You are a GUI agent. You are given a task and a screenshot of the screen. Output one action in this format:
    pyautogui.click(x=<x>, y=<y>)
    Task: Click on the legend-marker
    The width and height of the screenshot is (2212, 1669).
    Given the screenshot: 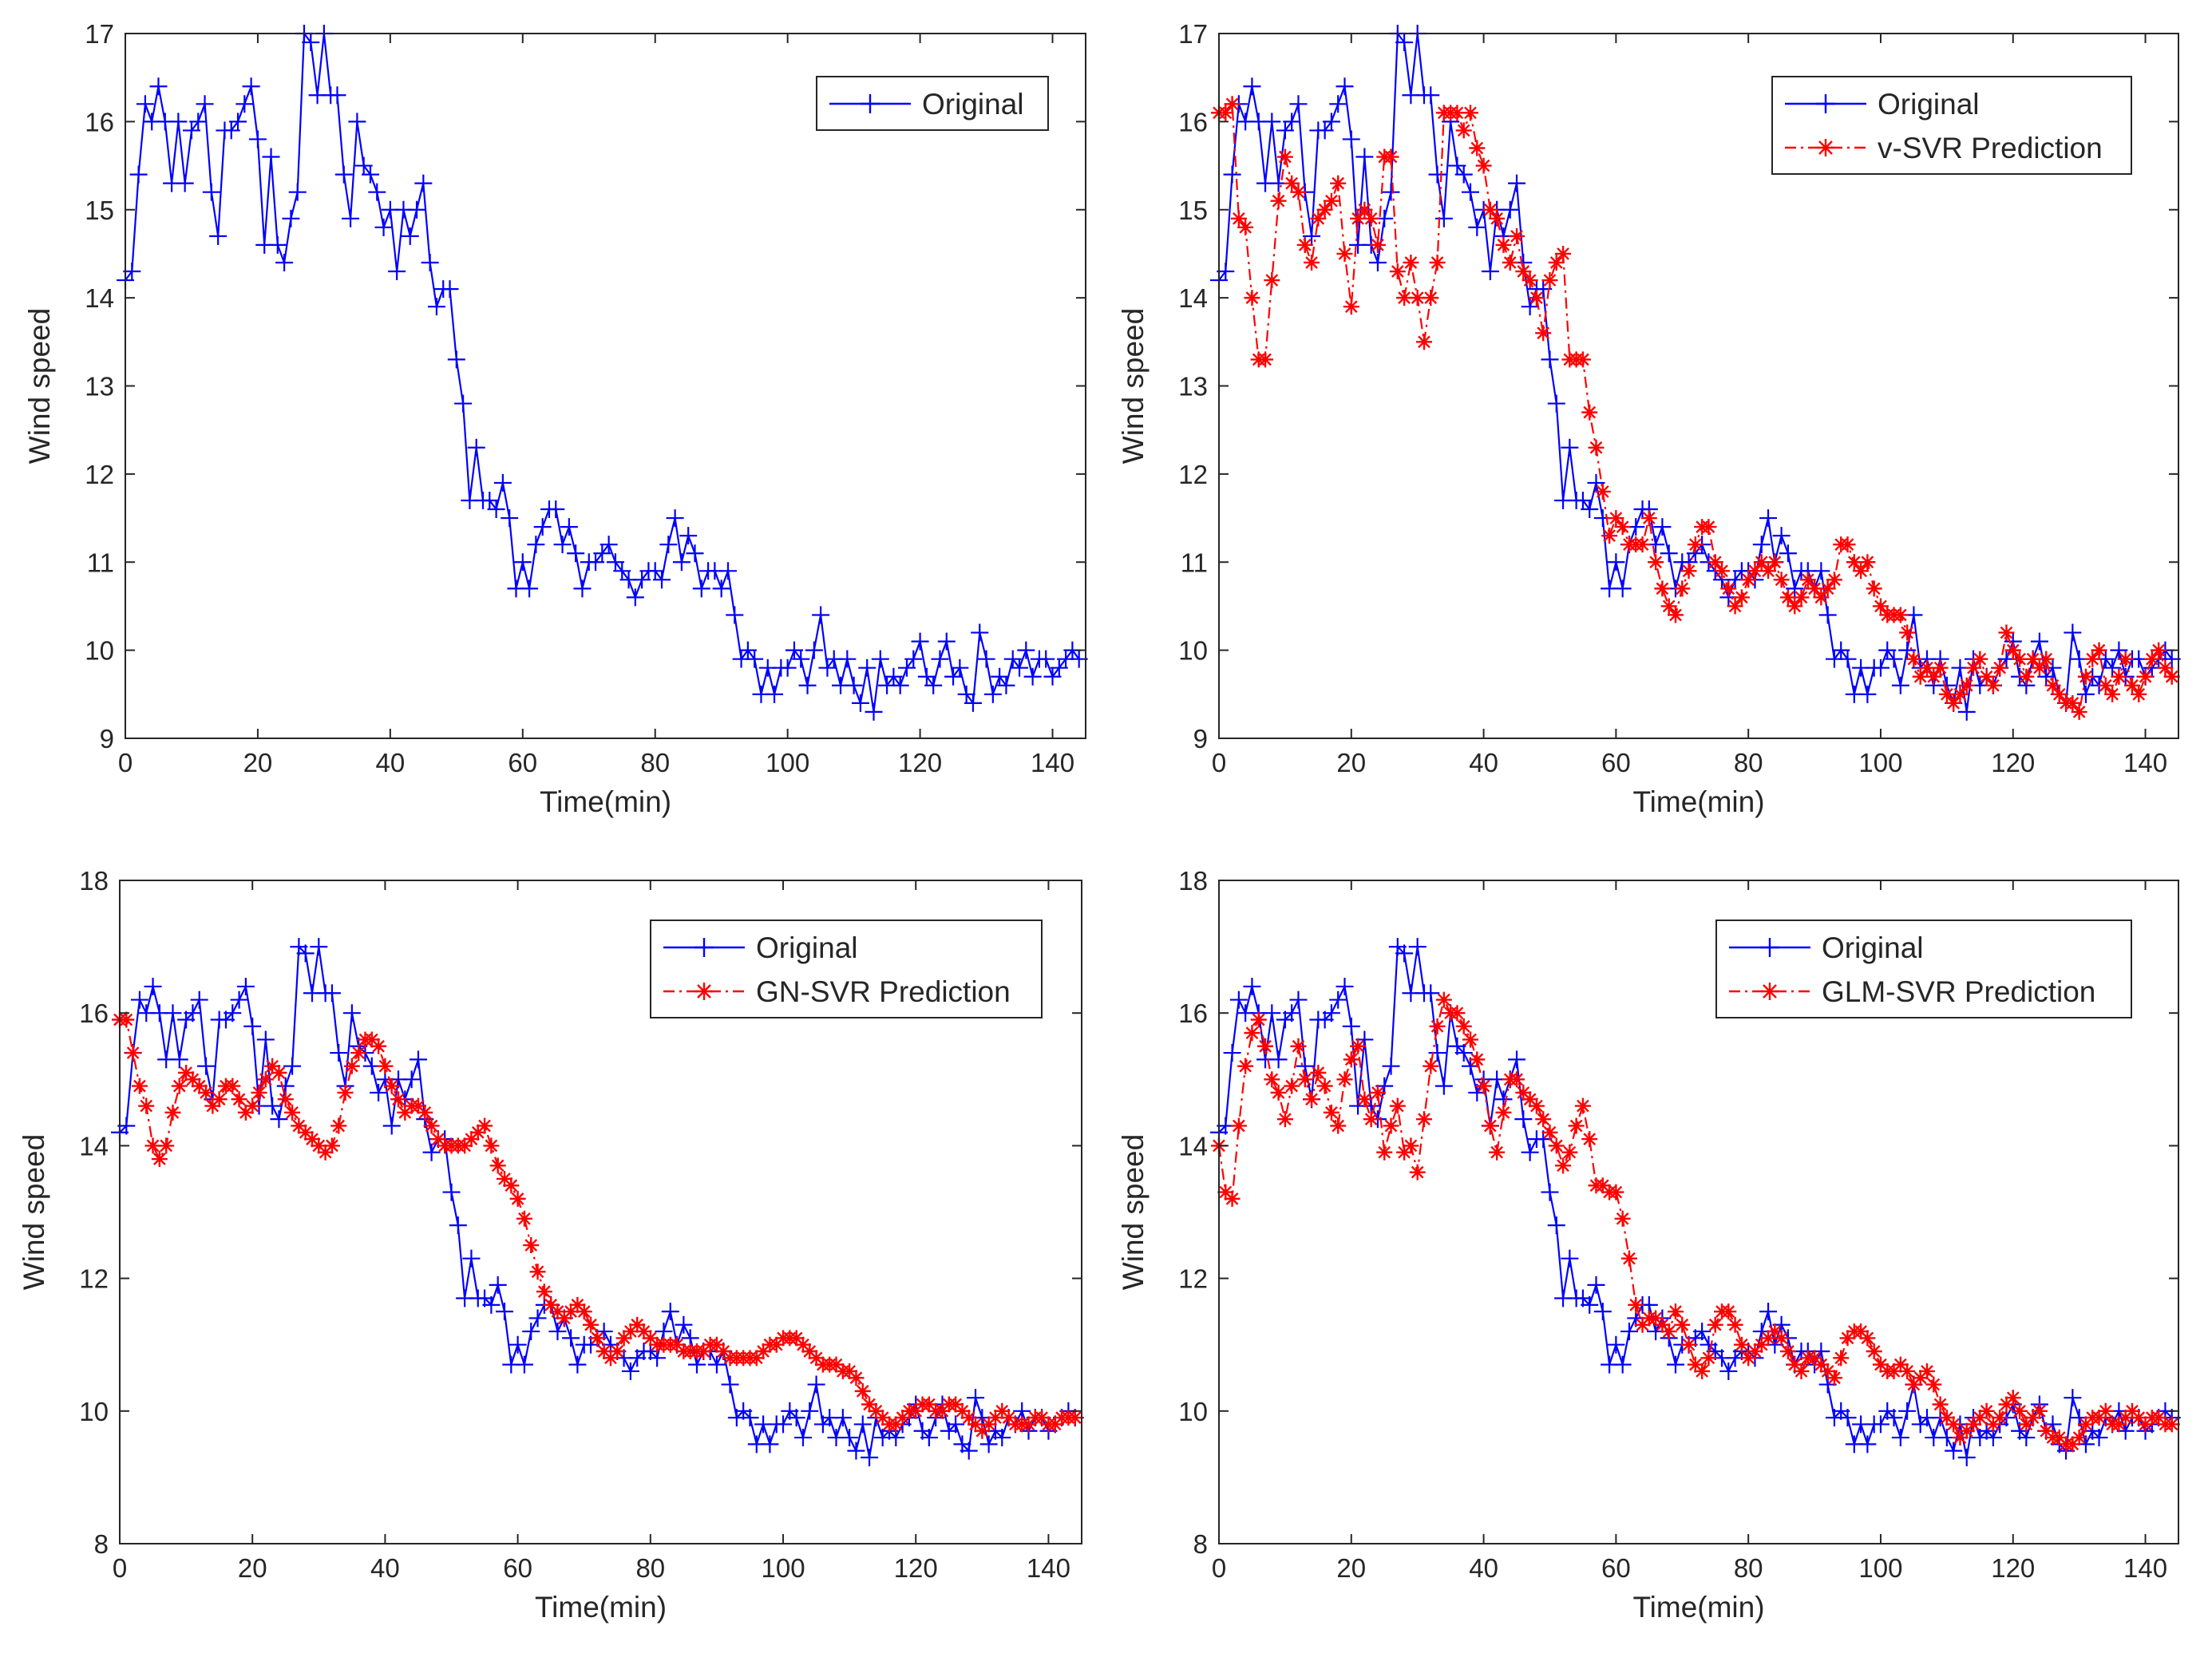 What is the action you would take?
    pyautogui.click(x=1769, y=948)
    